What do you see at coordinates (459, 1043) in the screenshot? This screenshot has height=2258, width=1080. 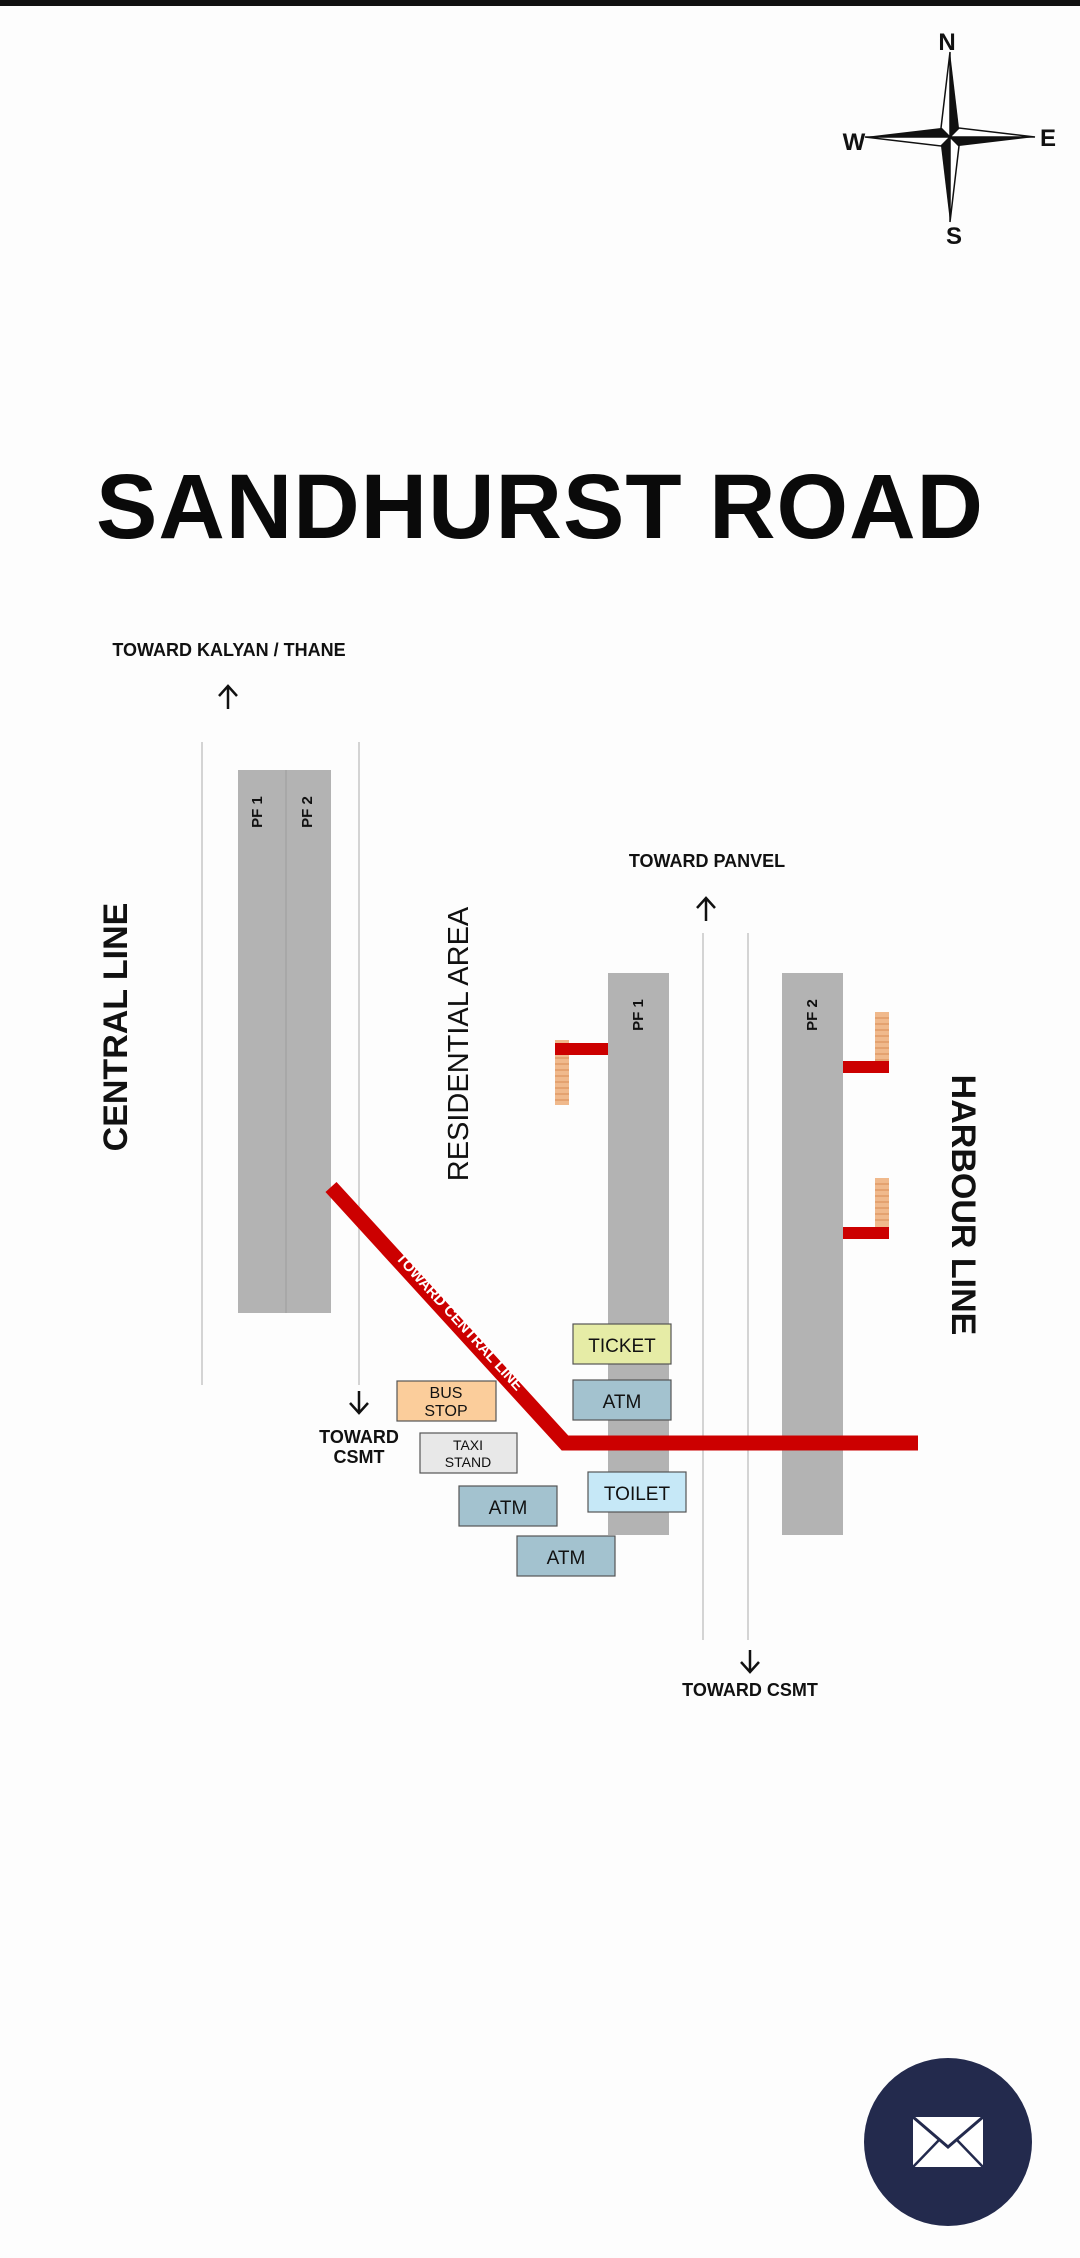 I see `residential-area-label: RESIDENTIAL AREA` at bounding box center [459, 1043].